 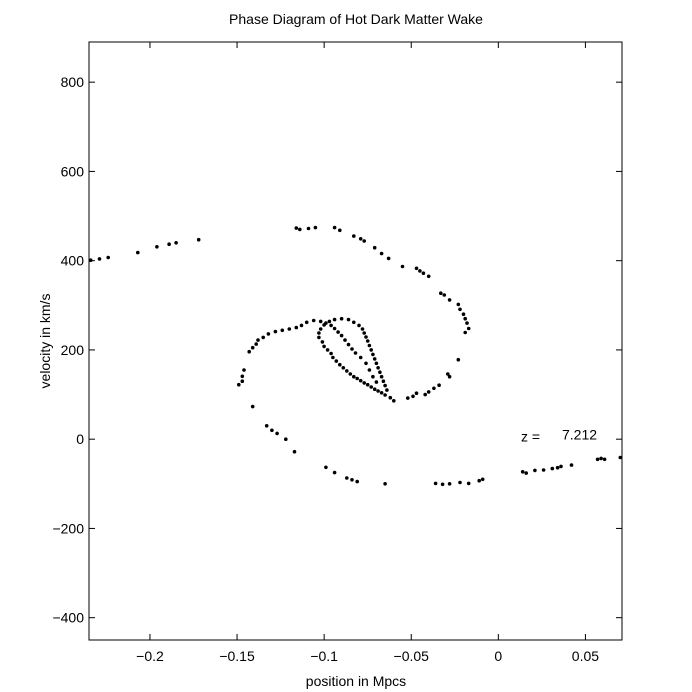 What do you see at coordinates (73, 261) in the screenshot?
I see `y-tick-label: 400` at bounding box center [73, 261].